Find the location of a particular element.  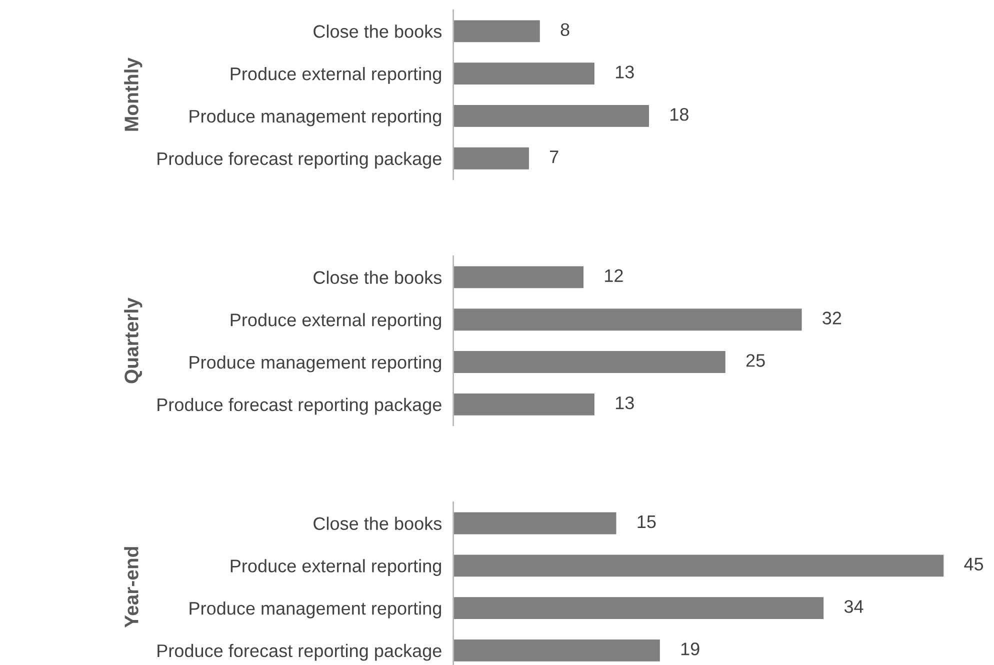

data-label: 15 is located at coordinates (647, 522).